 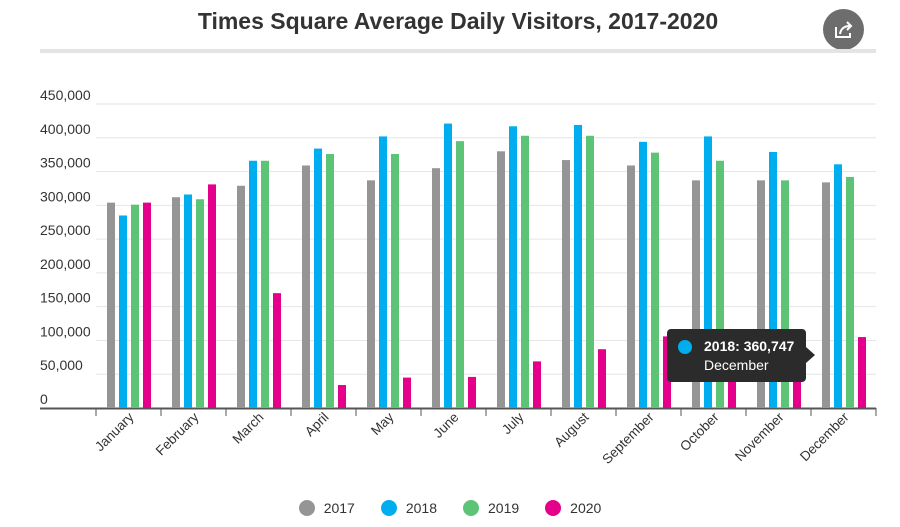 I want to click on bar-2018-october, so click(x=708, y=272).